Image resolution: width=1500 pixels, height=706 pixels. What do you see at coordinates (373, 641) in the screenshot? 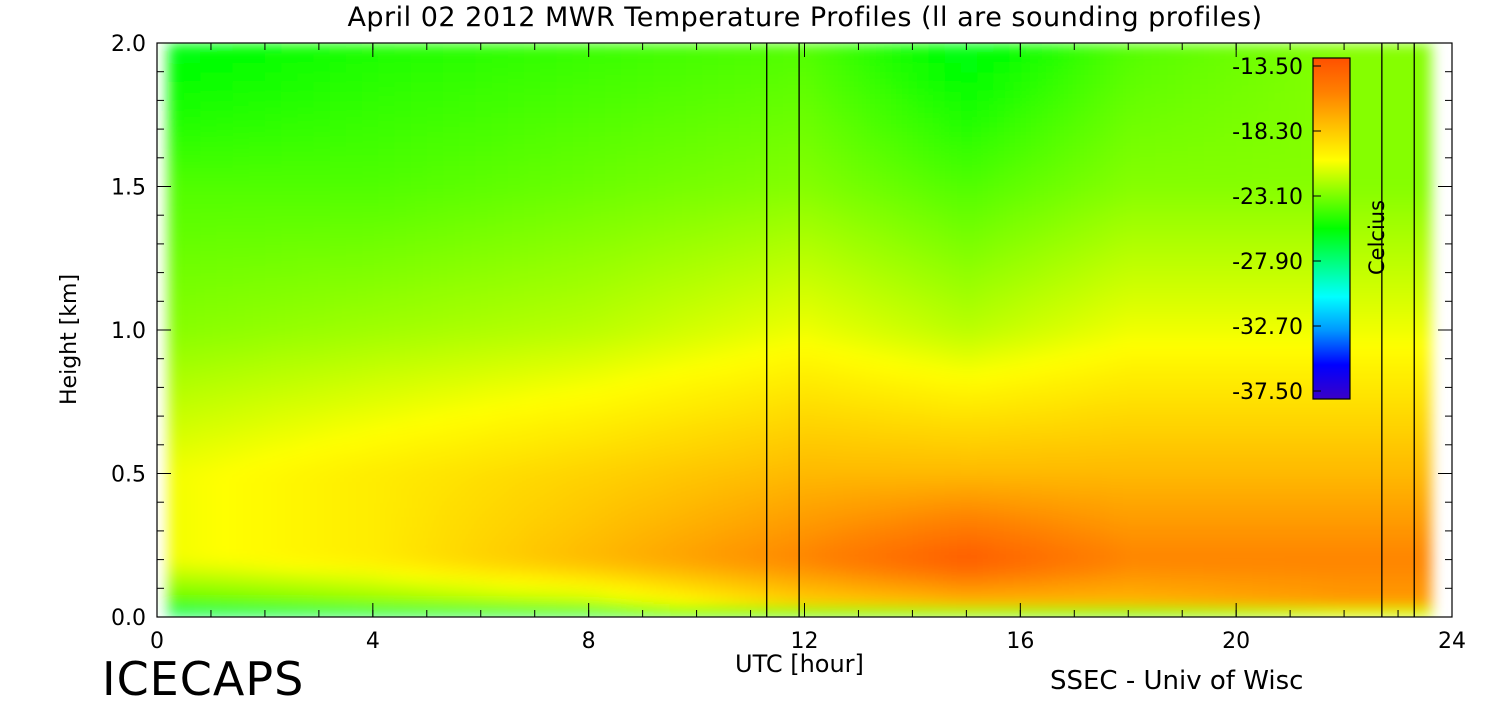
I see `x-tick-label: 4` at bounding box center [373, 641].